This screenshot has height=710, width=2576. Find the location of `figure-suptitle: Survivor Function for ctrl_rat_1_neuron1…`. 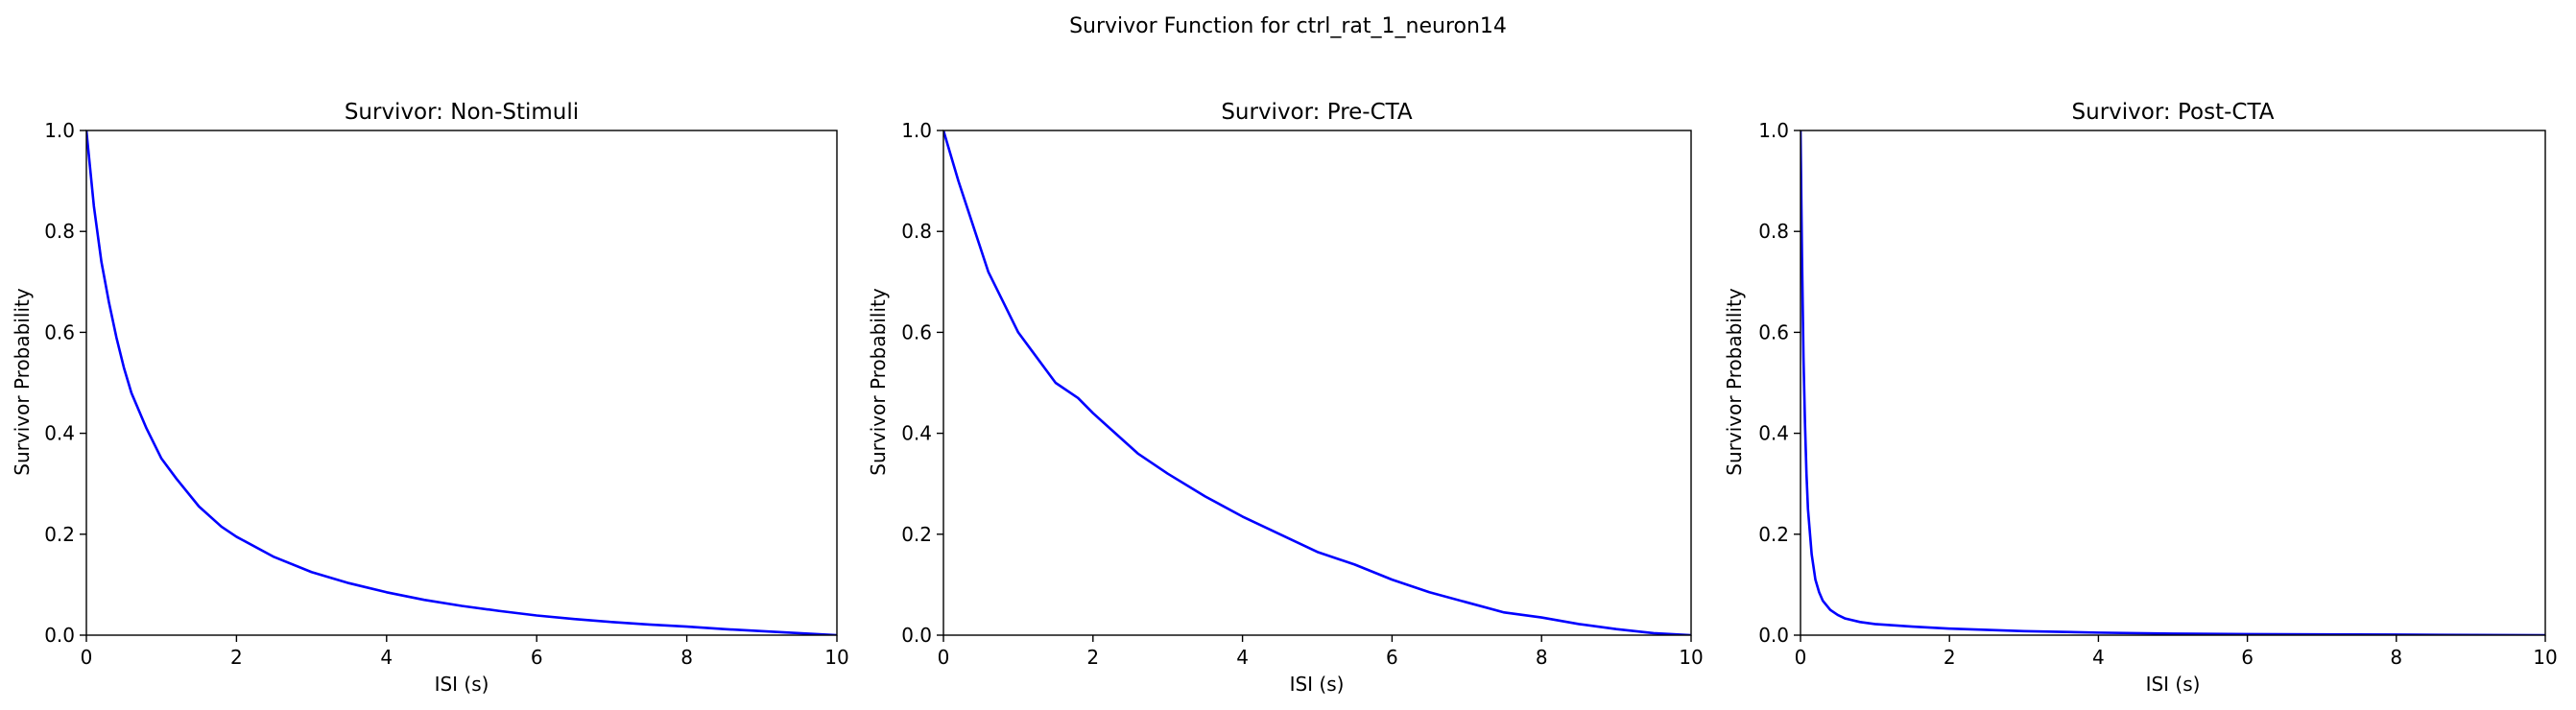

figure-suptitle: Survivor Function for ctrl_rat_1_neuron1… is located at coordinates (1288, 26).